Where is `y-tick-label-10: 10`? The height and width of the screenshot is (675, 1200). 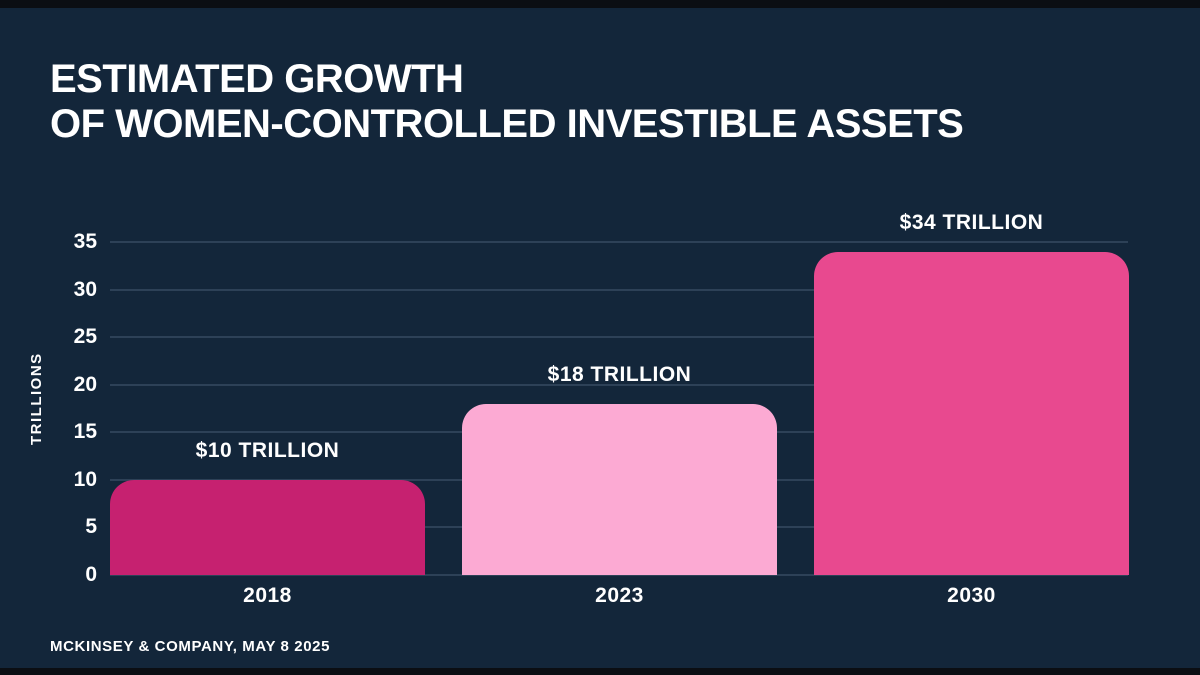
y-tick-label-10: 10 is located at coordinates (85, 479).